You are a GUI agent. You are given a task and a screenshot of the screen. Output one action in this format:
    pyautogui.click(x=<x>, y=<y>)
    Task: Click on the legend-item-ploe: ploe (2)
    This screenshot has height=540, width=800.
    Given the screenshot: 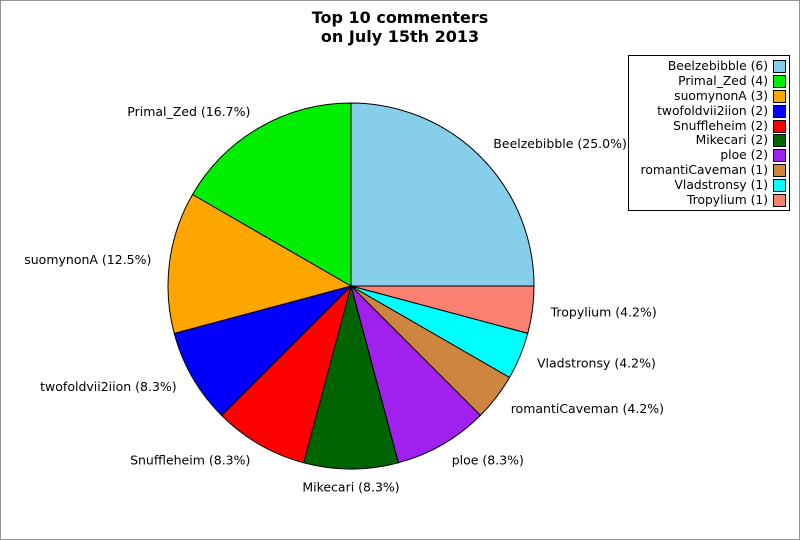 What is the action you would take?
    pyautogui.click(x=708, y=155)
    